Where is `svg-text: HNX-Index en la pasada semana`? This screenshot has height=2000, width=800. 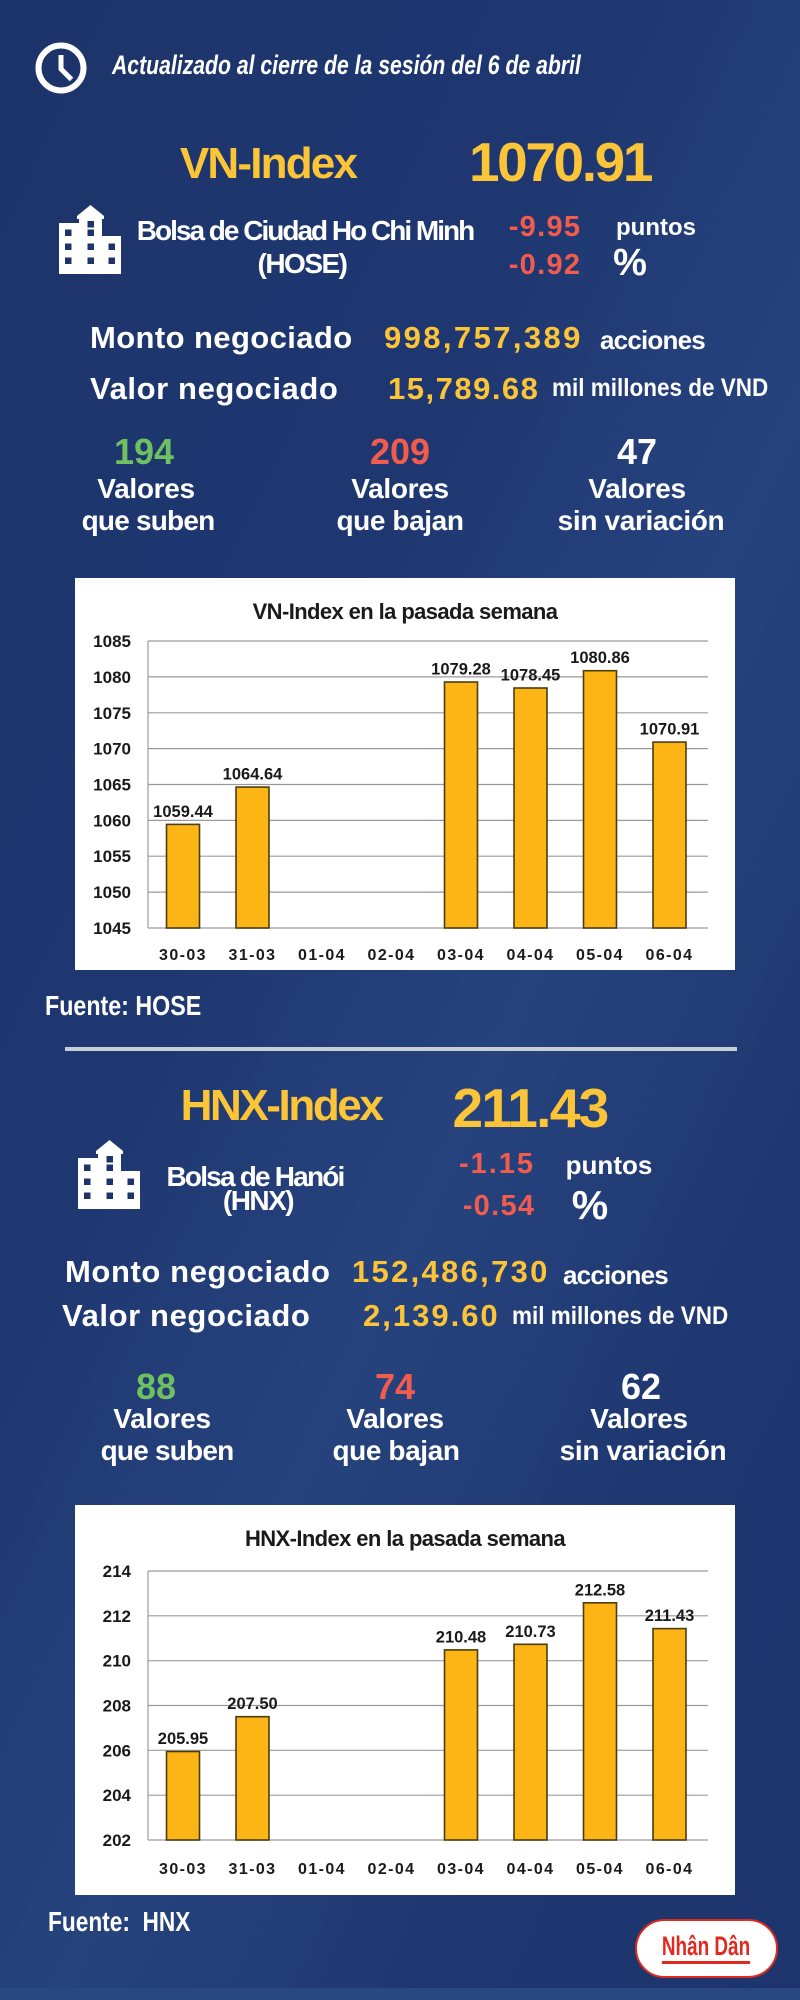
svg-text: HNX-Index en la pasada semana is located at coordinates (405, 1538).